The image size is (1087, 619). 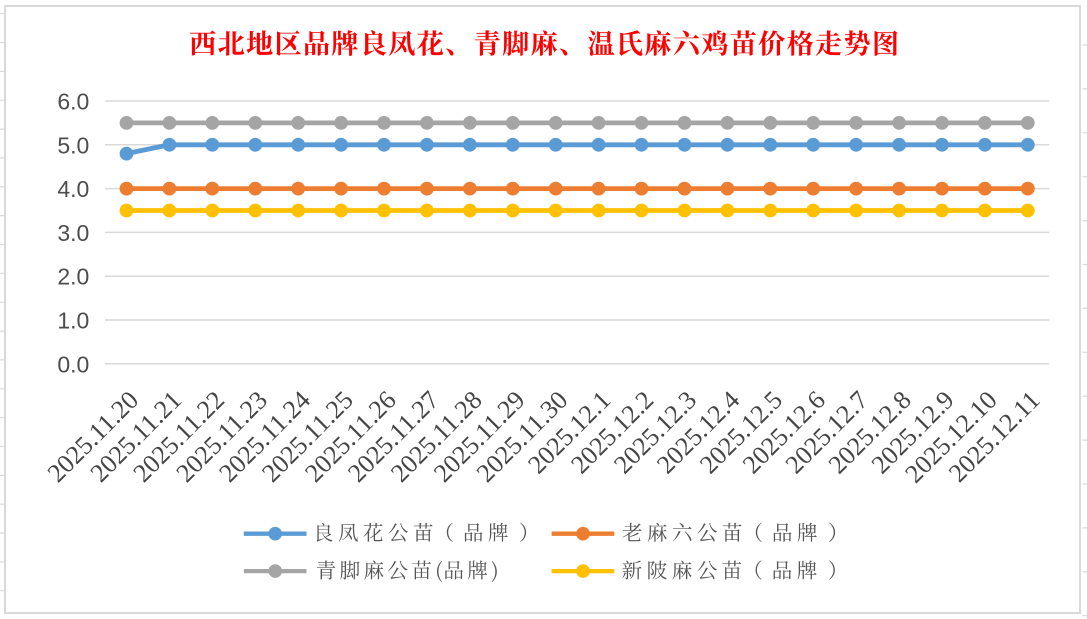 What do you see at coordinates (73, 233) in the screenshot?
I see `svg-text: 3.0` at bounding box center [73, 233].